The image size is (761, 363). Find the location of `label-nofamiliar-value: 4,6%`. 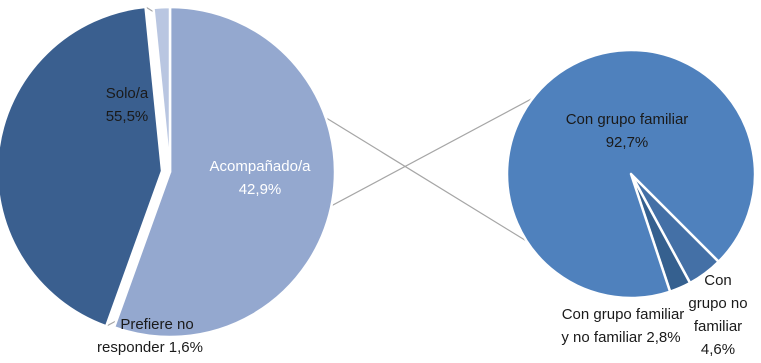

label-nofamiliar-value: 4,6% is located at coordinates (718, 349).